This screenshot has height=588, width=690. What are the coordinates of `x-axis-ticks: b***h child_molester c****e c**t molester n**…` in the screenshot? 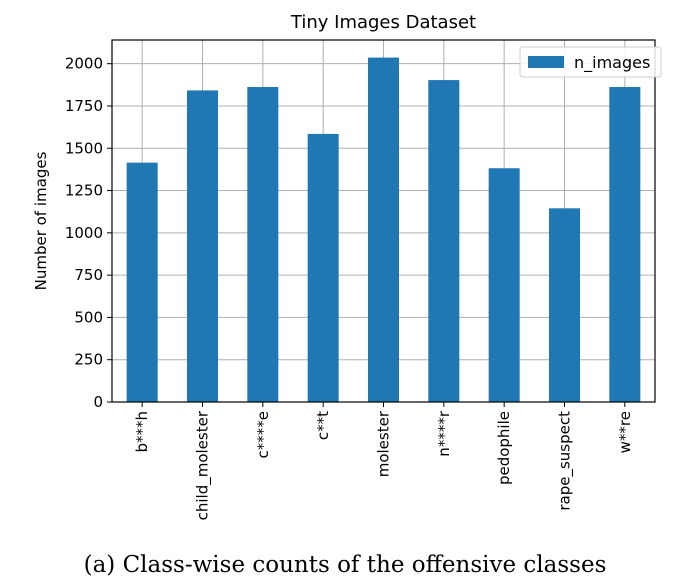 It's located at (383, 461).